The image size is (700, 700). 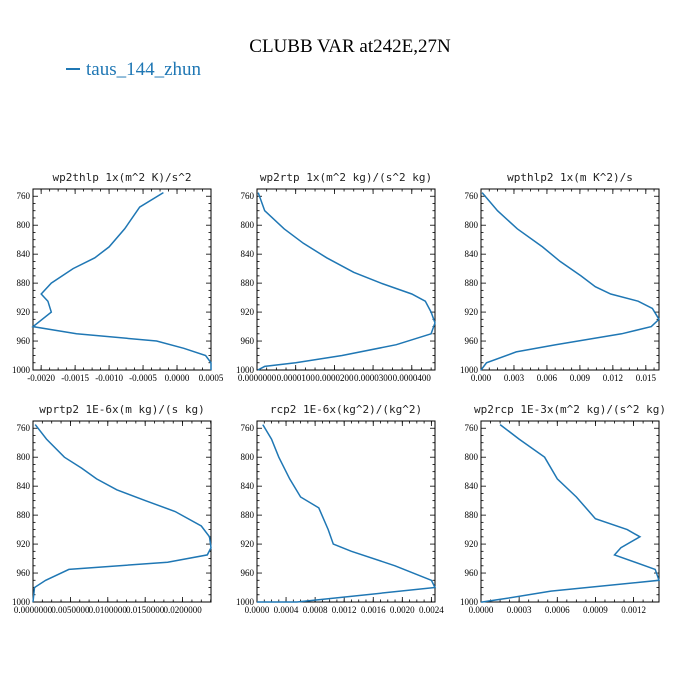 I want to click on subplot-title: wp2rtp 1x(m^2 kg)/(s^2 kg), so click(x=346, y=177).